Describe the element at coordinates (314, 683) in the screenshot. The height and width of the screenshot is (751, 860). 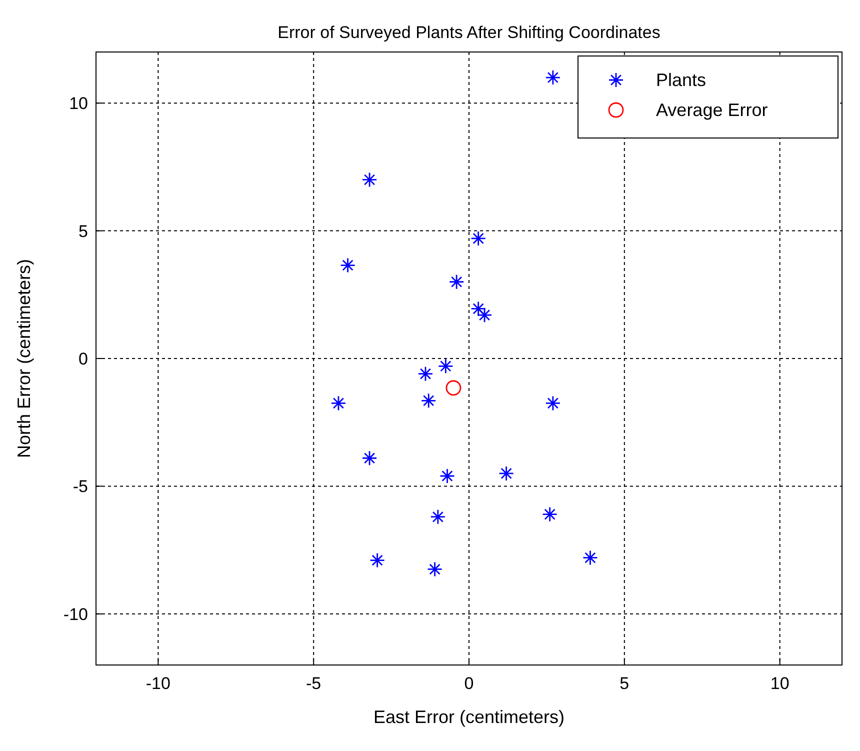
I see `x-tick-label: -5` at that location.